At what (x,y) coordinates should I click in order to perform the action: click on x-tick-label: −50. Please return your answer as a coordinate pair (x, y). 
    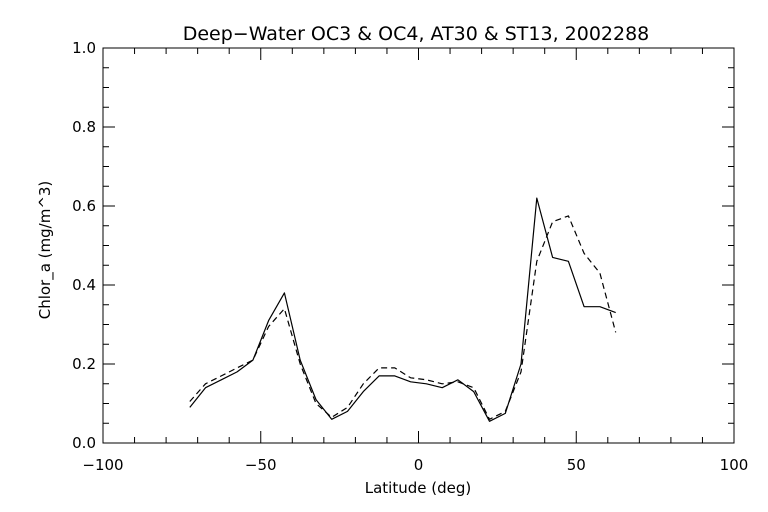
    Looking at the image, I should click on (261, 465).